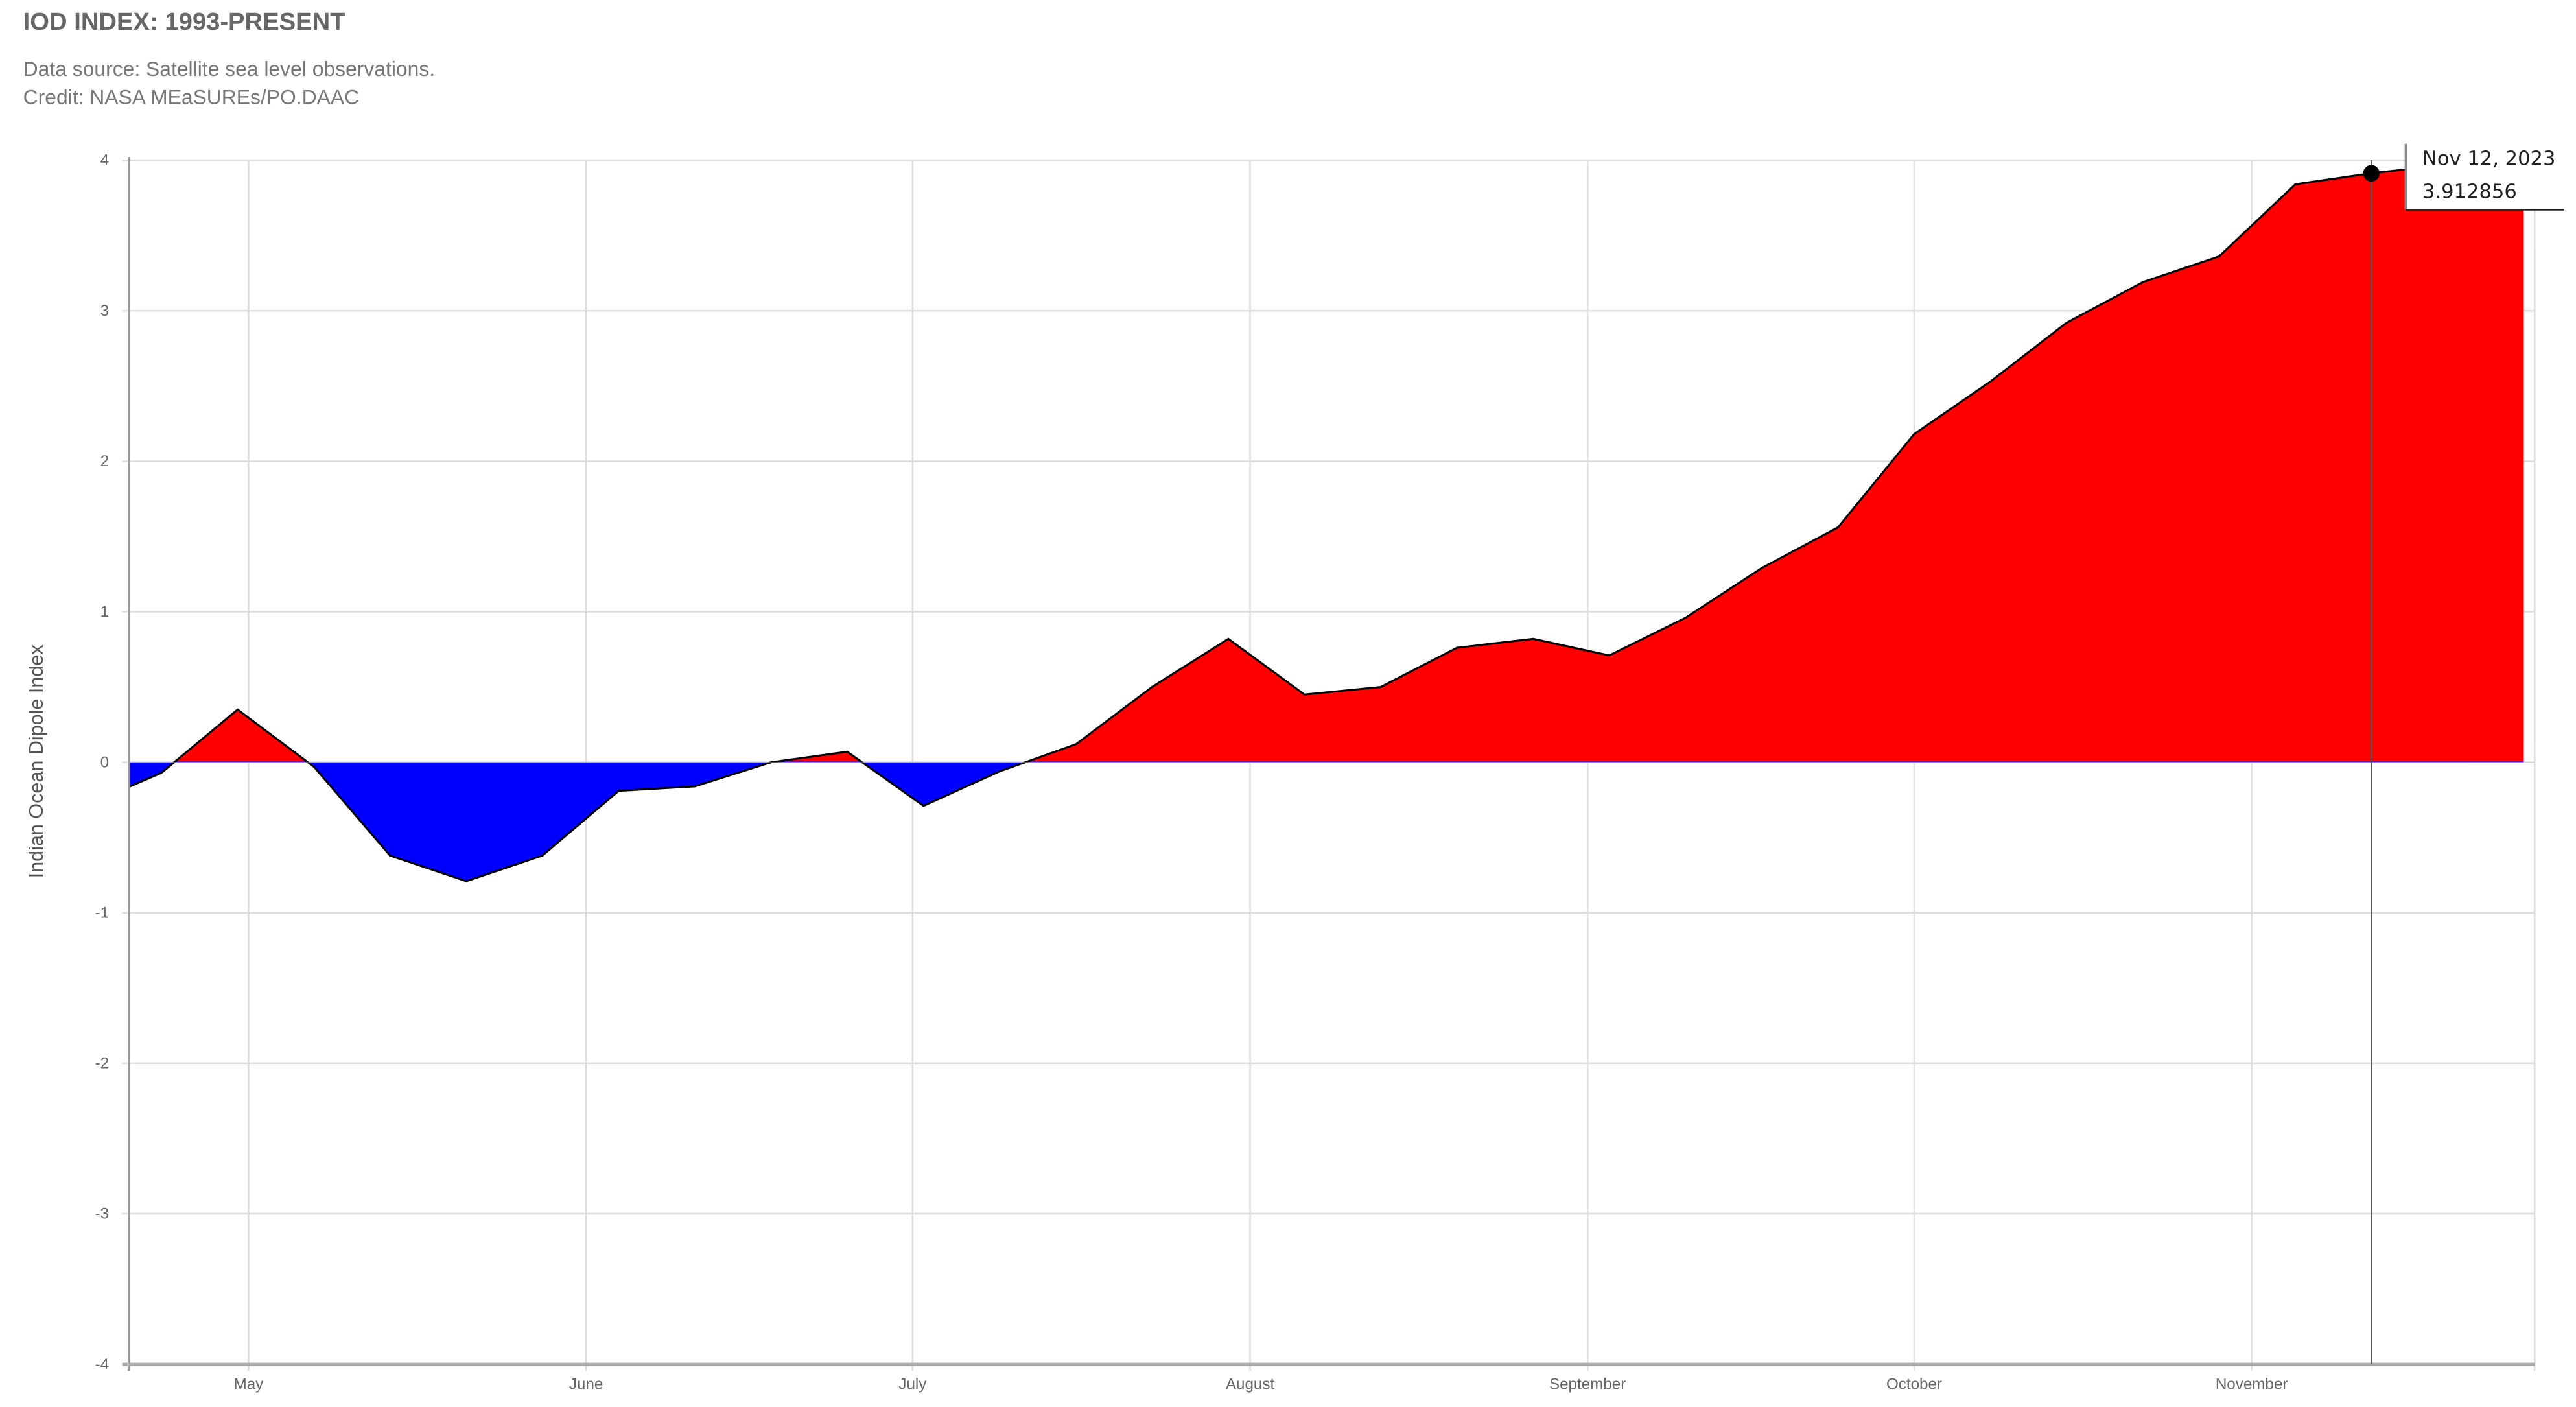 Image resolution: width=2576 pixels, height=1407 pixels. What do you see at coordinates (912, 1384) in the screenshot?
I see `x-tick-label: July` at bounding box center [912, 1384].